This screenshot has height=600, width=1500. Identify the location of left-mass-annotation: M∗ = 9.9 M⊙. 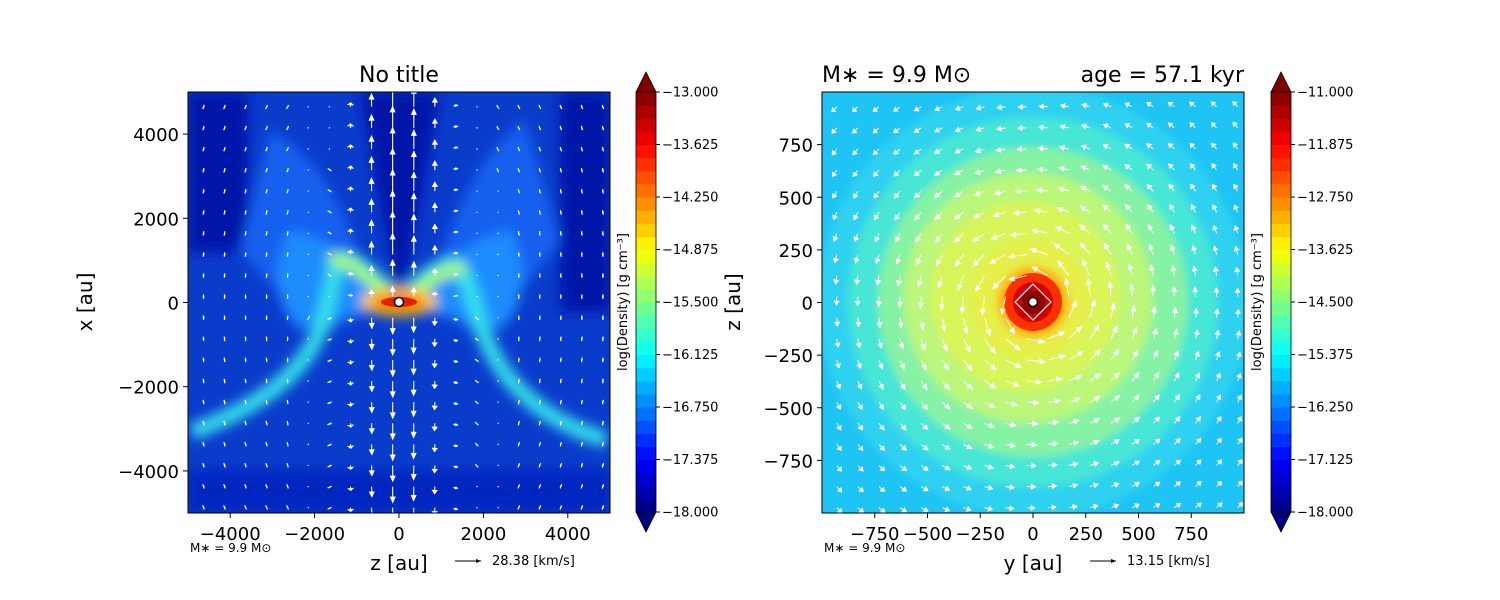
(230, 548).